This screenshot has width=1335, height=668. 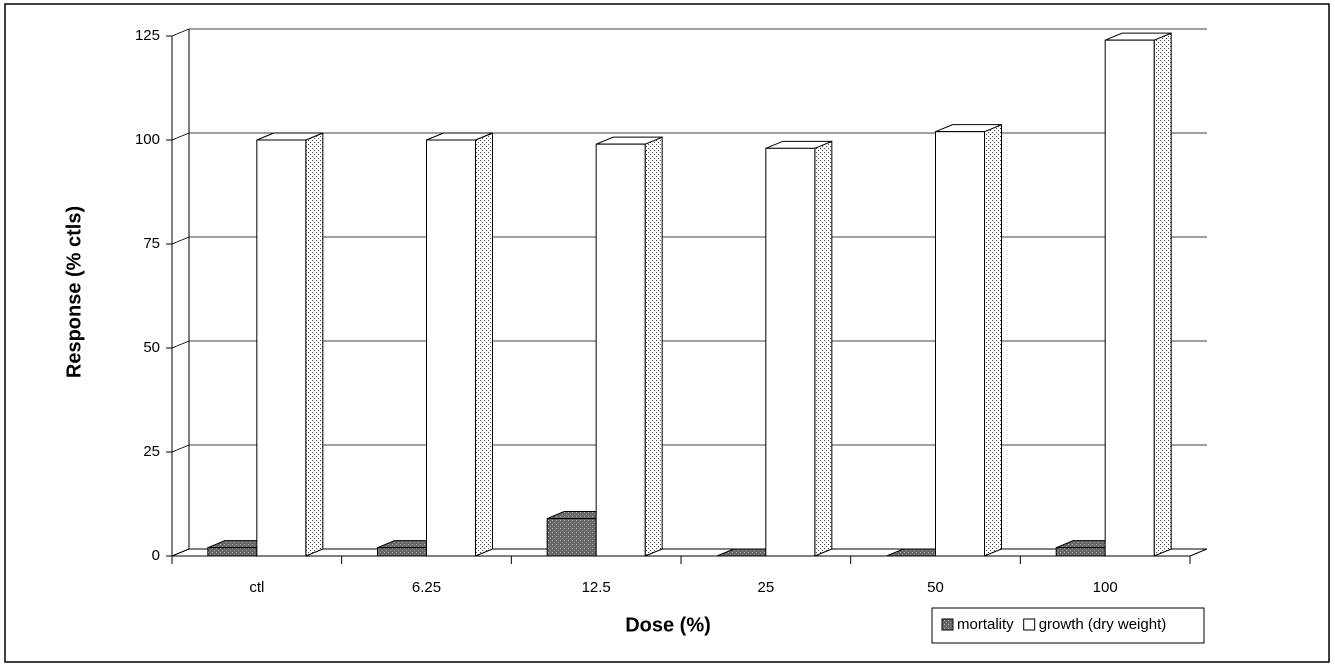 What do you see at coordinates (765, 587) in the screenshot?
I see `x-tick-label: 25` at bounding box center [765, 587].